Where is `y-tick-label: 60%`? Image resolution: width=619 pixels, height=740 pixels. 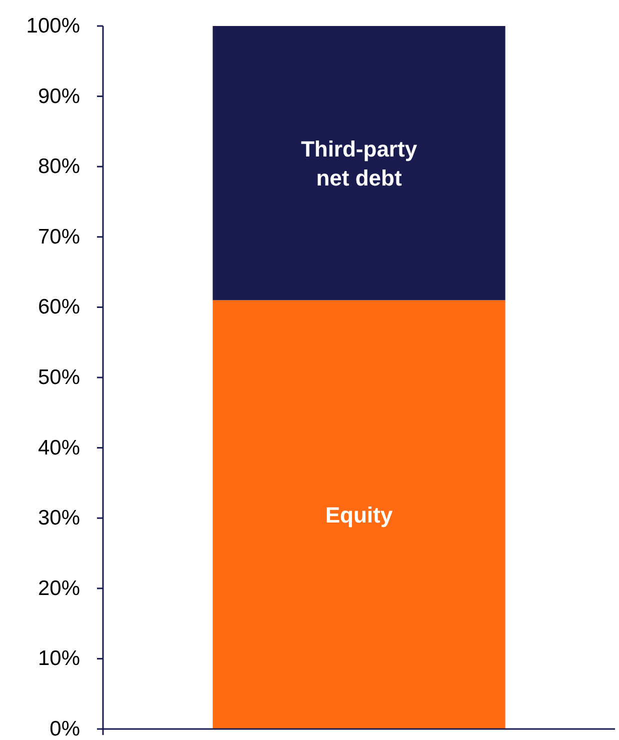 y-tick-label: 60% is located at coordinates (59, 307).